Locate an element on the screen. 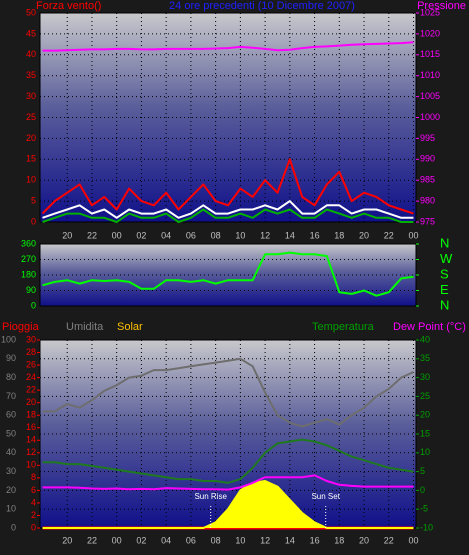 The height and width of the screenshot is (555, 469). chart-title: 24 ore precedenti (10 Dicembre 2007) is located at coordinates (262, 6).